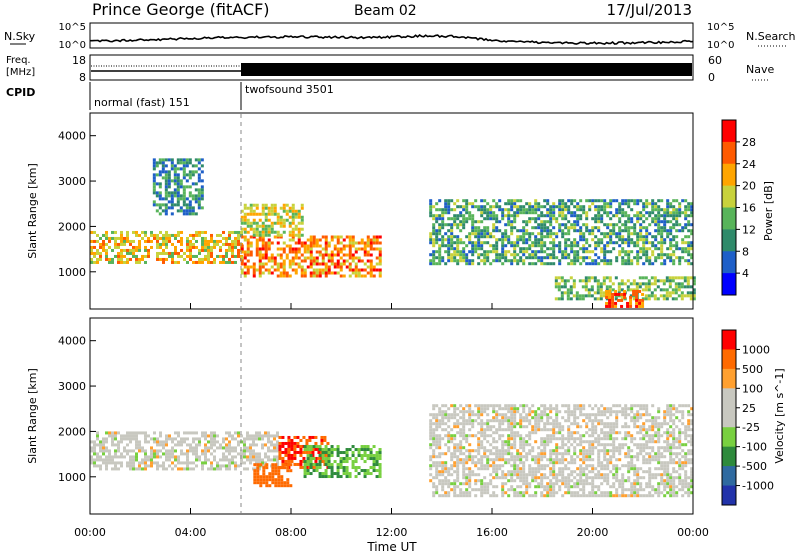  I want to click on colorbar-tick-label: 20, so click(749, 186).